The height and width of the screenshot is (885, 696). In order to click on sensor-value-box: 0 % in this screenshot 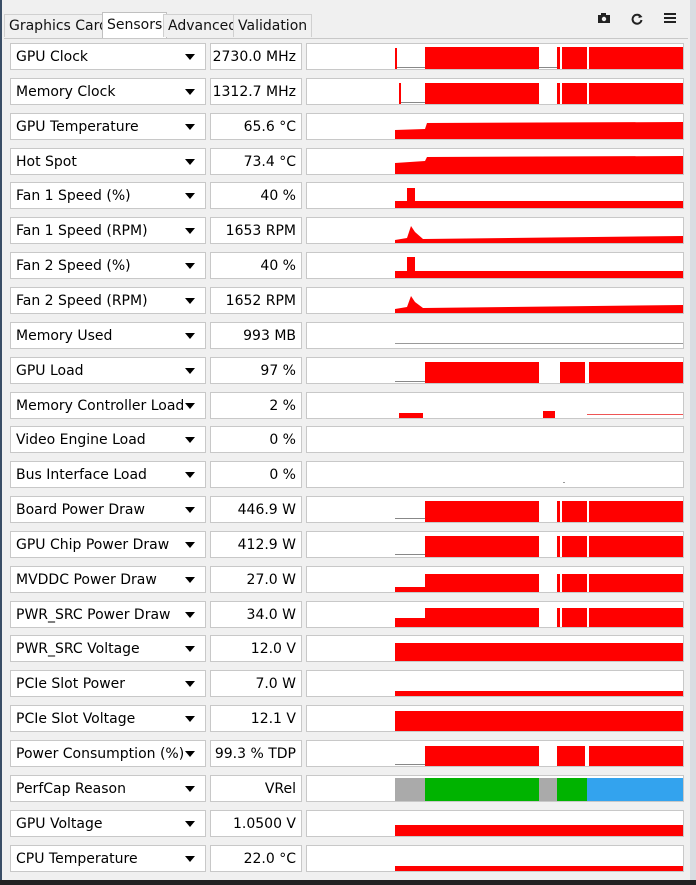, I will do `click(256, 475)`.